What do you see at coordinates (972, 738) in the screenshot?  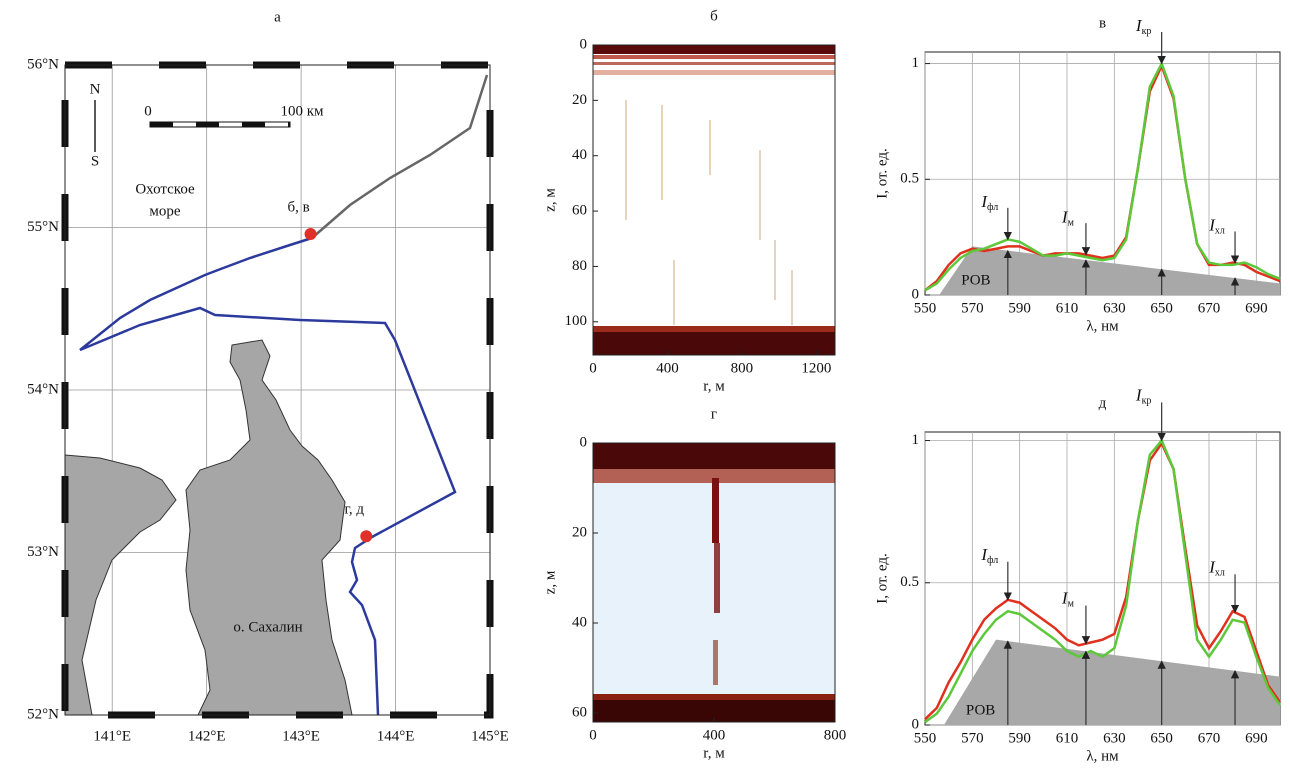 I see `x-tick-label: 570` at bounding box center [972, 738].